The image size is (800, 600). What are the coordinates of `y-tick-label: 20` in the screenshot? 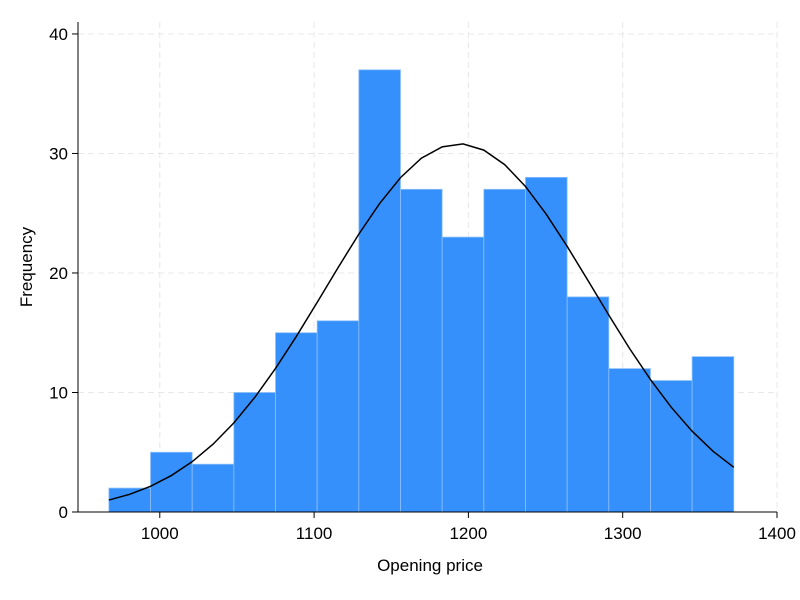 It's located at (58, 273).